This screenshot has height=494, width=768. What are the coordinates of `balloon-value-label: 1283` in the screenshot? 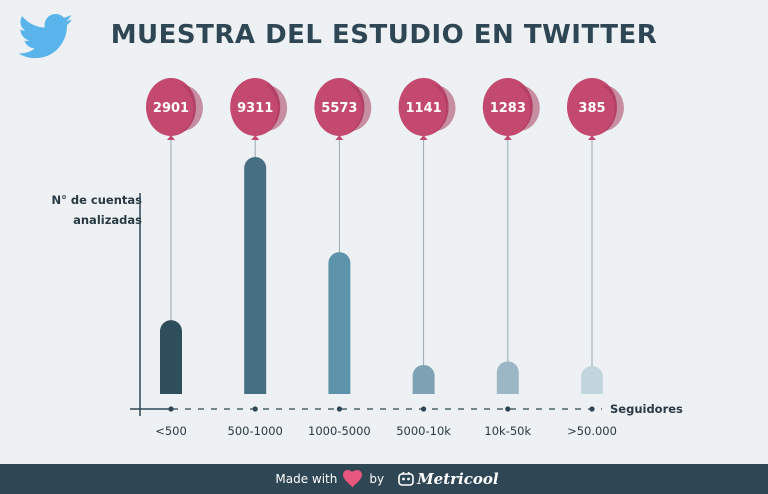 It's located at (508, 108).